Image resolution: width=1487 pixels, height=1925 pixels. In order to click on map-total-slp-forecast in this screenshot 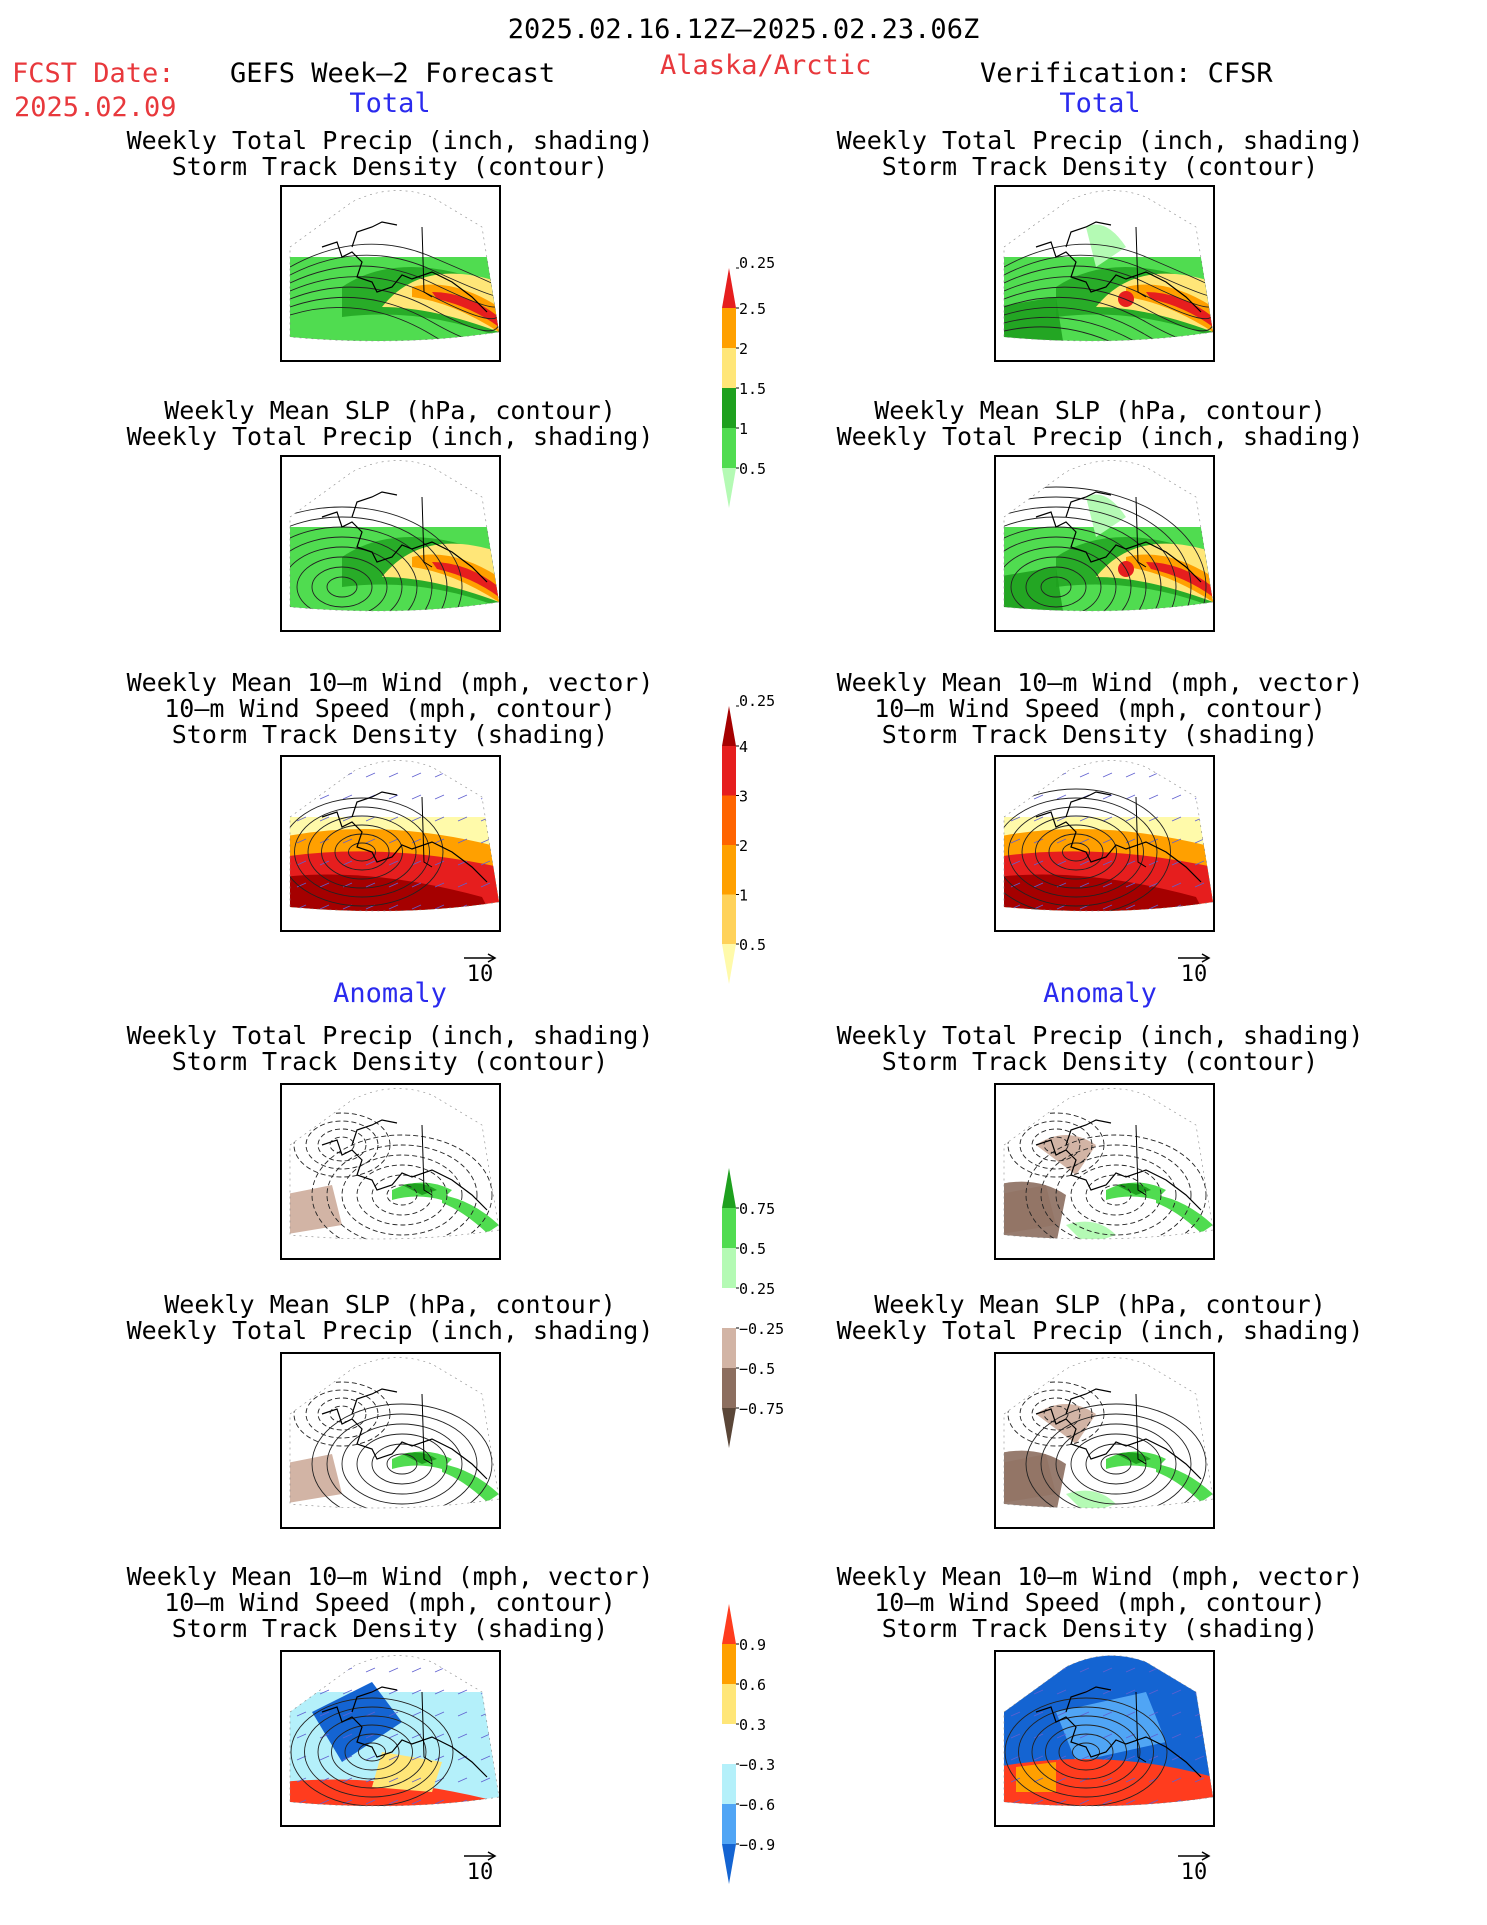, I will do `click(390, 543)`.